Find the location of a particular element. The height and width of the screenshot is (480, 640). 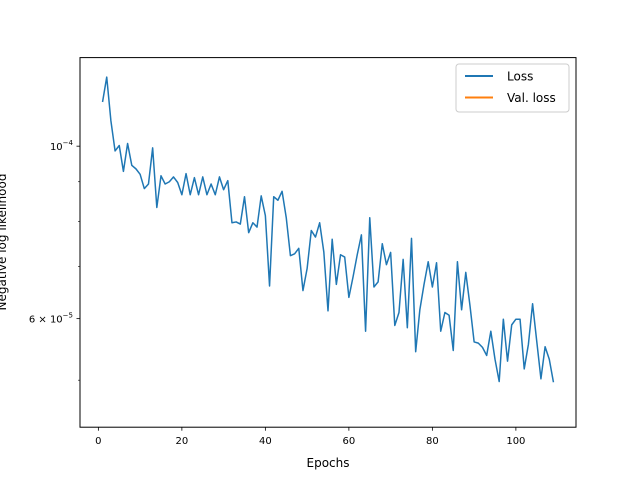

y-tick-label: 6 × 10⁻⁵ is located at coordinates (51, 319).